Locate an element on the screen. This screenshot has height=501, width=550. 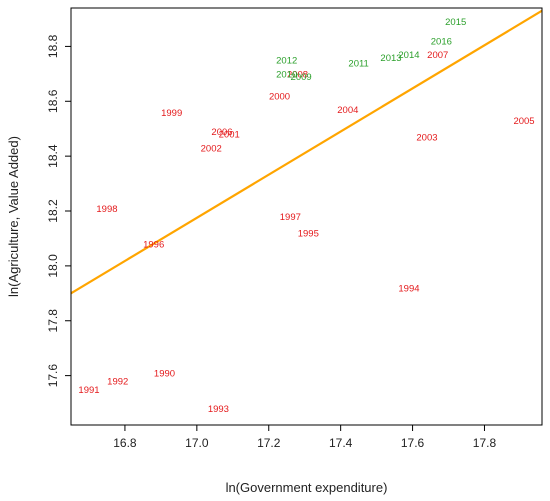
x-tick-label: 17.2 is located at coordinates (269, 443).